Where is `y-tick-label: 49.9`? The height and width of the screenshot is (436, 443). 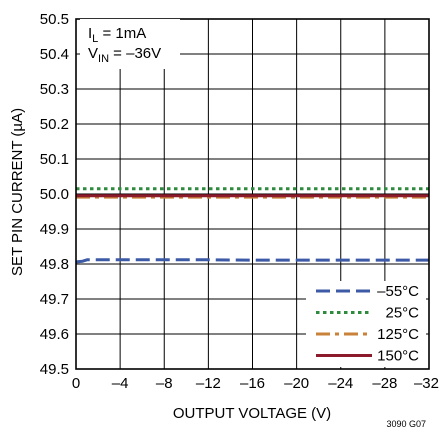
y-tick-label: 49.9 is located at coordinates (54, 229).